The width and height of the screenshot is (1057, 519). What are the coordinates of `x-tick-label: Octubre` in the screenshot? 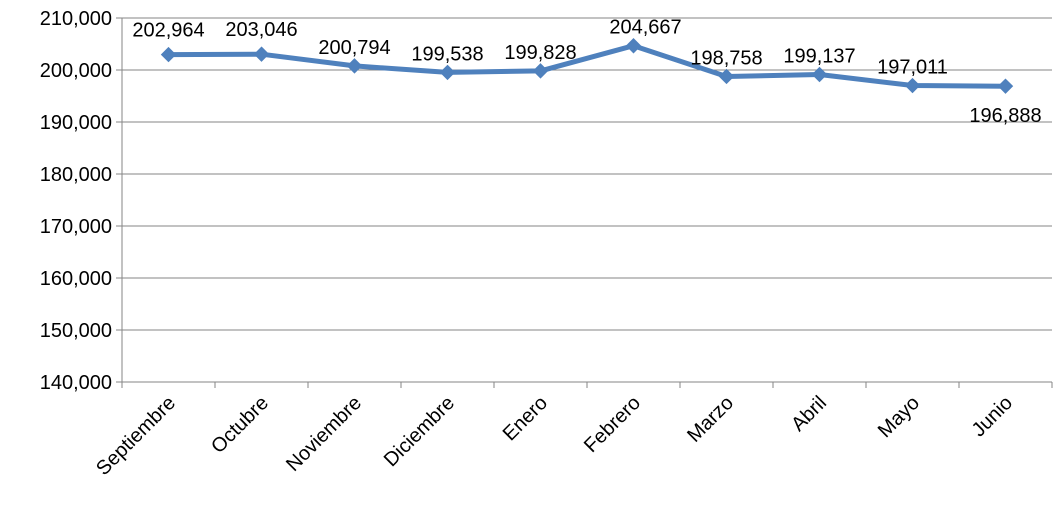 It's located at (240, 425).